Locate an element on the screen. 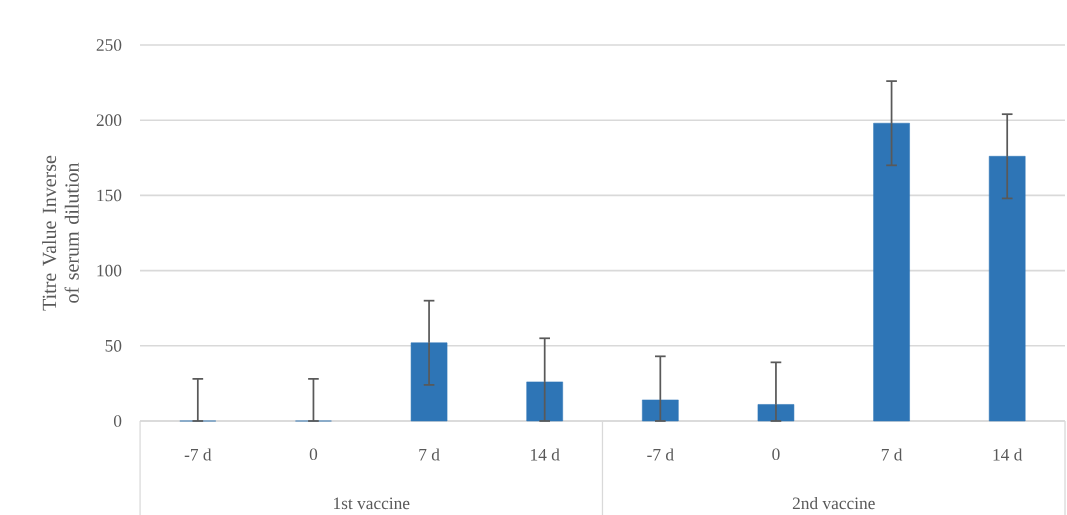 Image resolution: width=1067 pixels, height=515 pixels. y-axis-title: Titre Value Inverse of serum dilution is located at coordinates (60, 233).